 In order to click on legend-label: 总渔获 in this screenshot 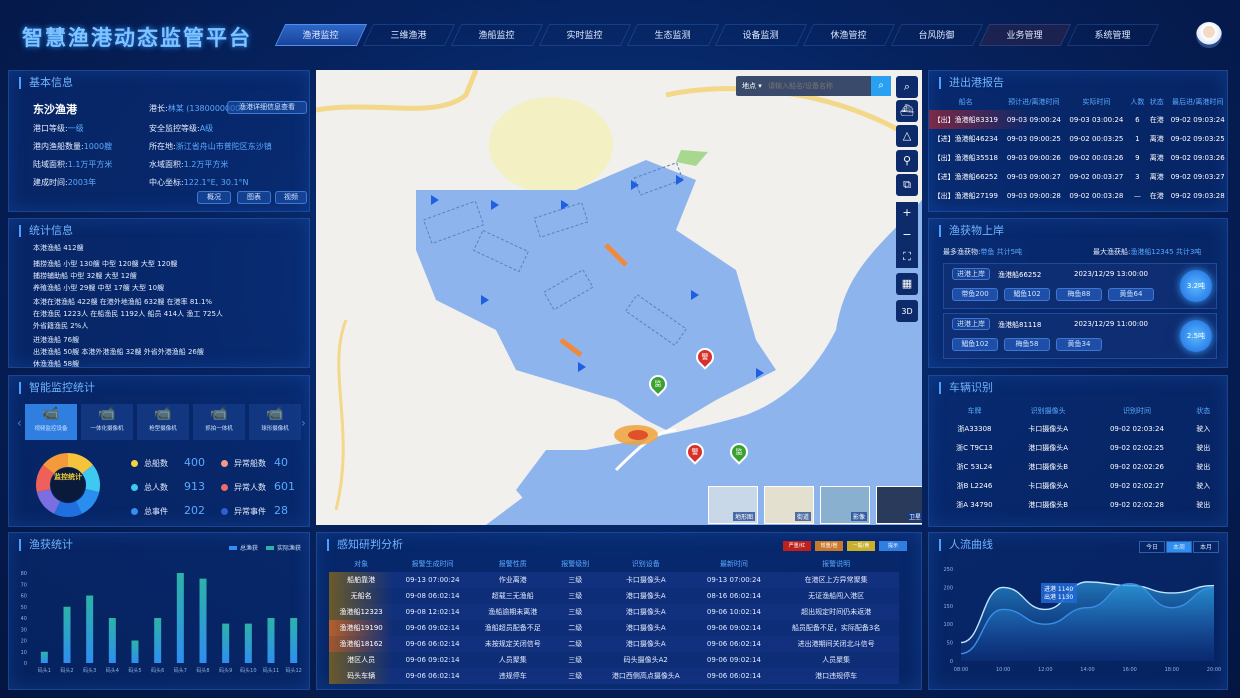, I will do `click(249, 548)`.